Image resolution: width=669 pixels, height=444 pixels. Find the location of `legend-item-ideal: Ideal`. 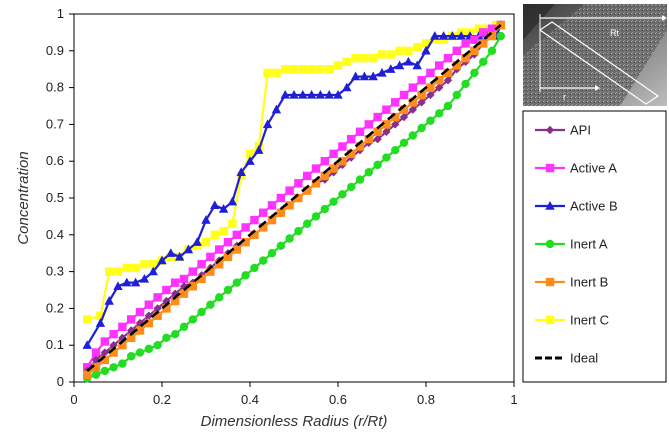

legend-item-ideal: Ideal is located at coordinates (566, 358).